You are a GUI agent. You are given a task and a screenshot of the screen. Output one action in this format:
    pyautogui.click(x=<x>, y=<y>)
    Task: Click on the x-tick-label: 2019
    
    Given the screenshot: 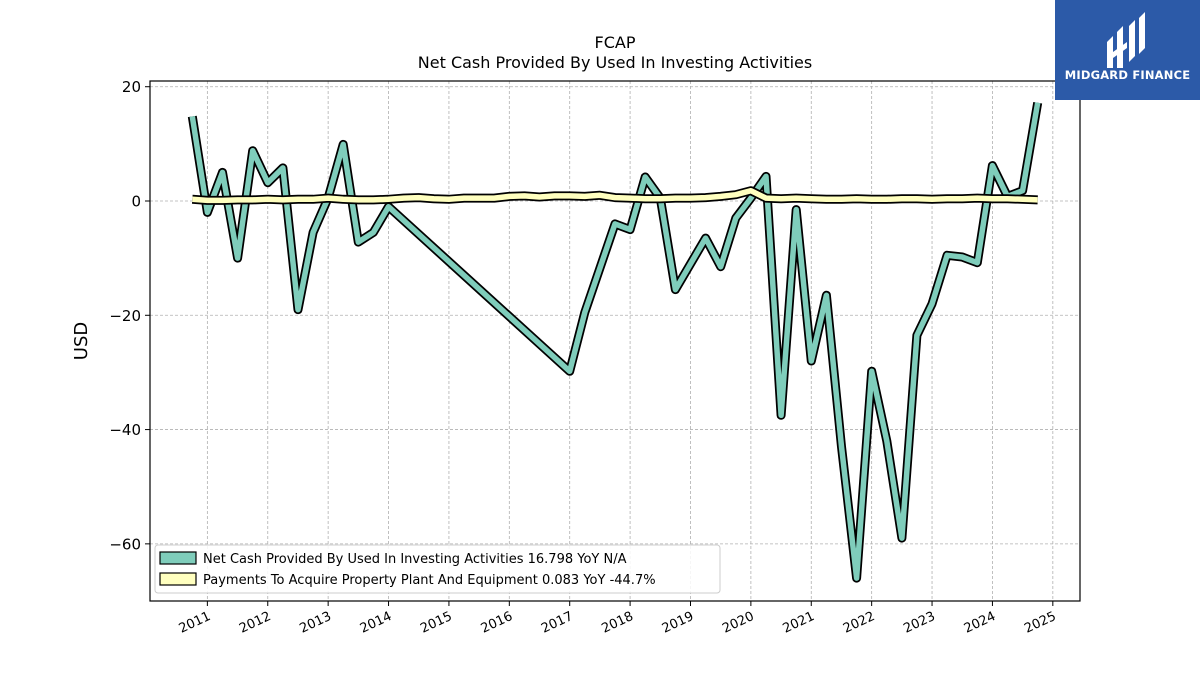 What is the action you would take?
    pyautogui.click(x=678, y=623)
    